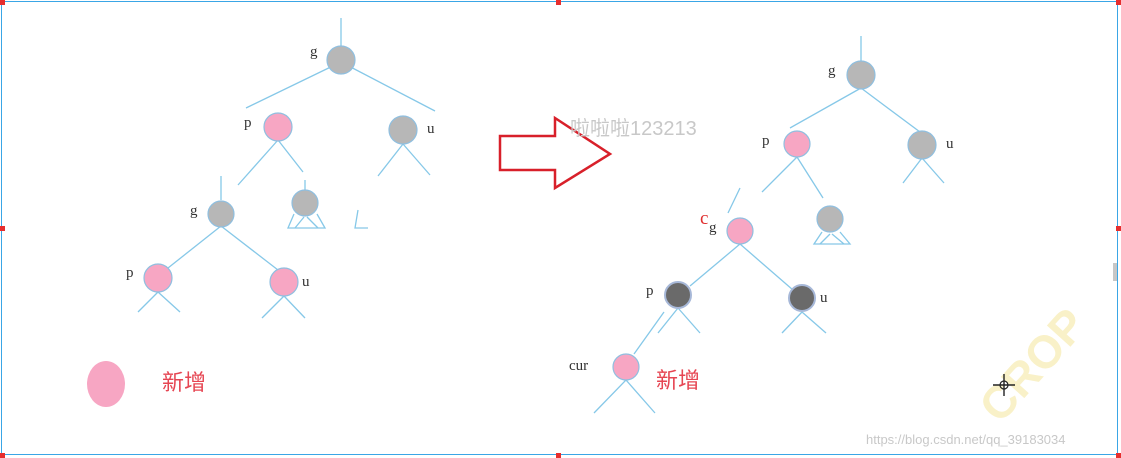 This screenshot has width=1121, height=458. What do you see at coordinates (626, 367) in the screenshot?
I see `tree-node-cur` at bounding box center [626, 367].